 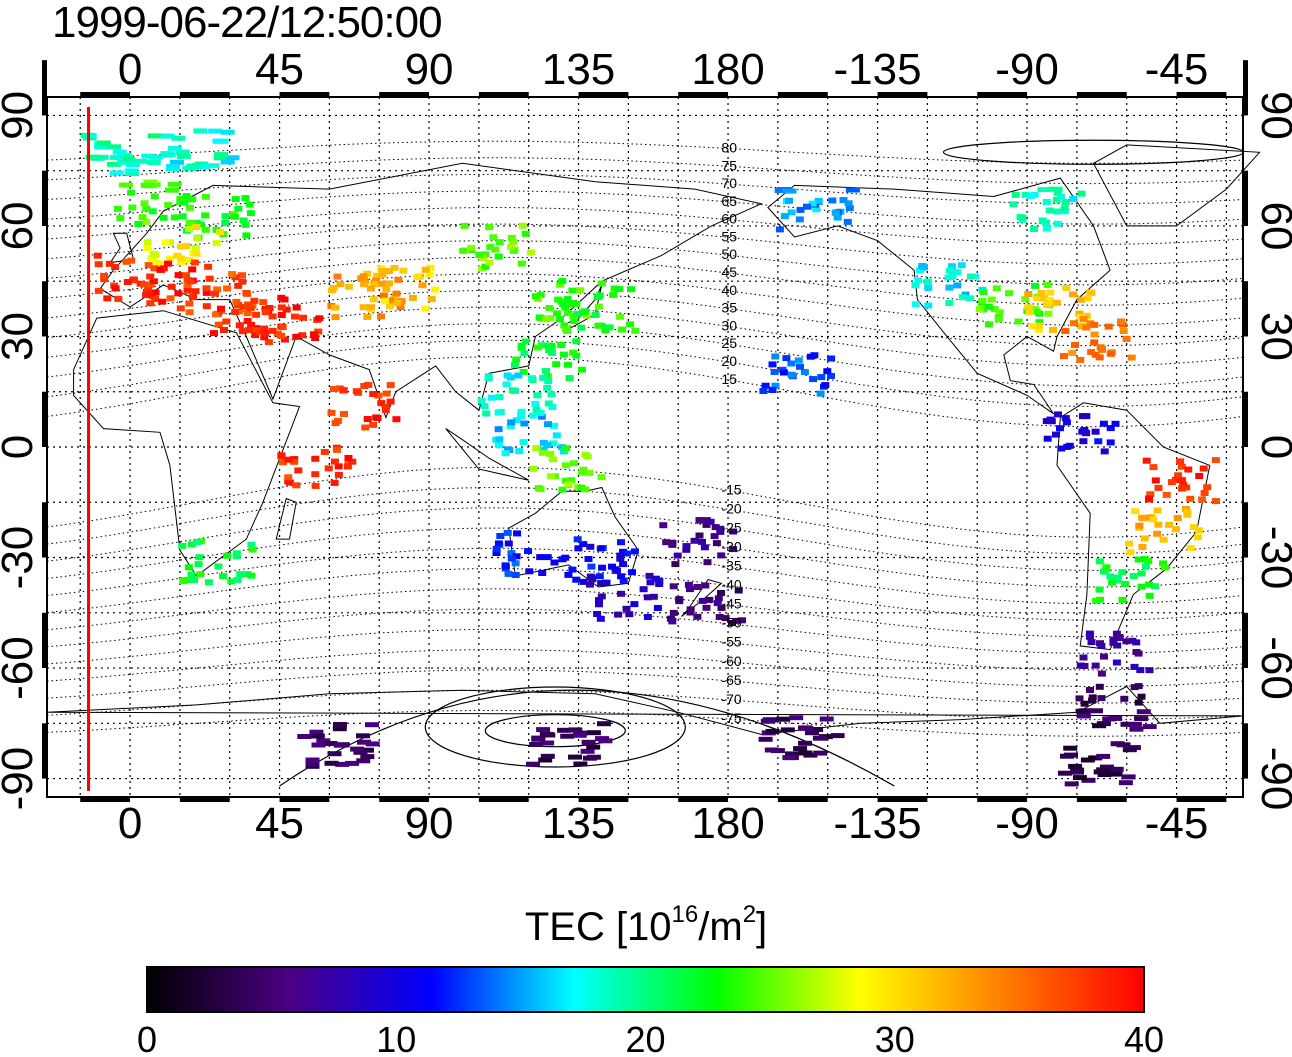 What do you see at coordinates (598, 927) in the screenshot?
I see `colorbar-title-text: TEC [10` at bounding box center [598, 927].